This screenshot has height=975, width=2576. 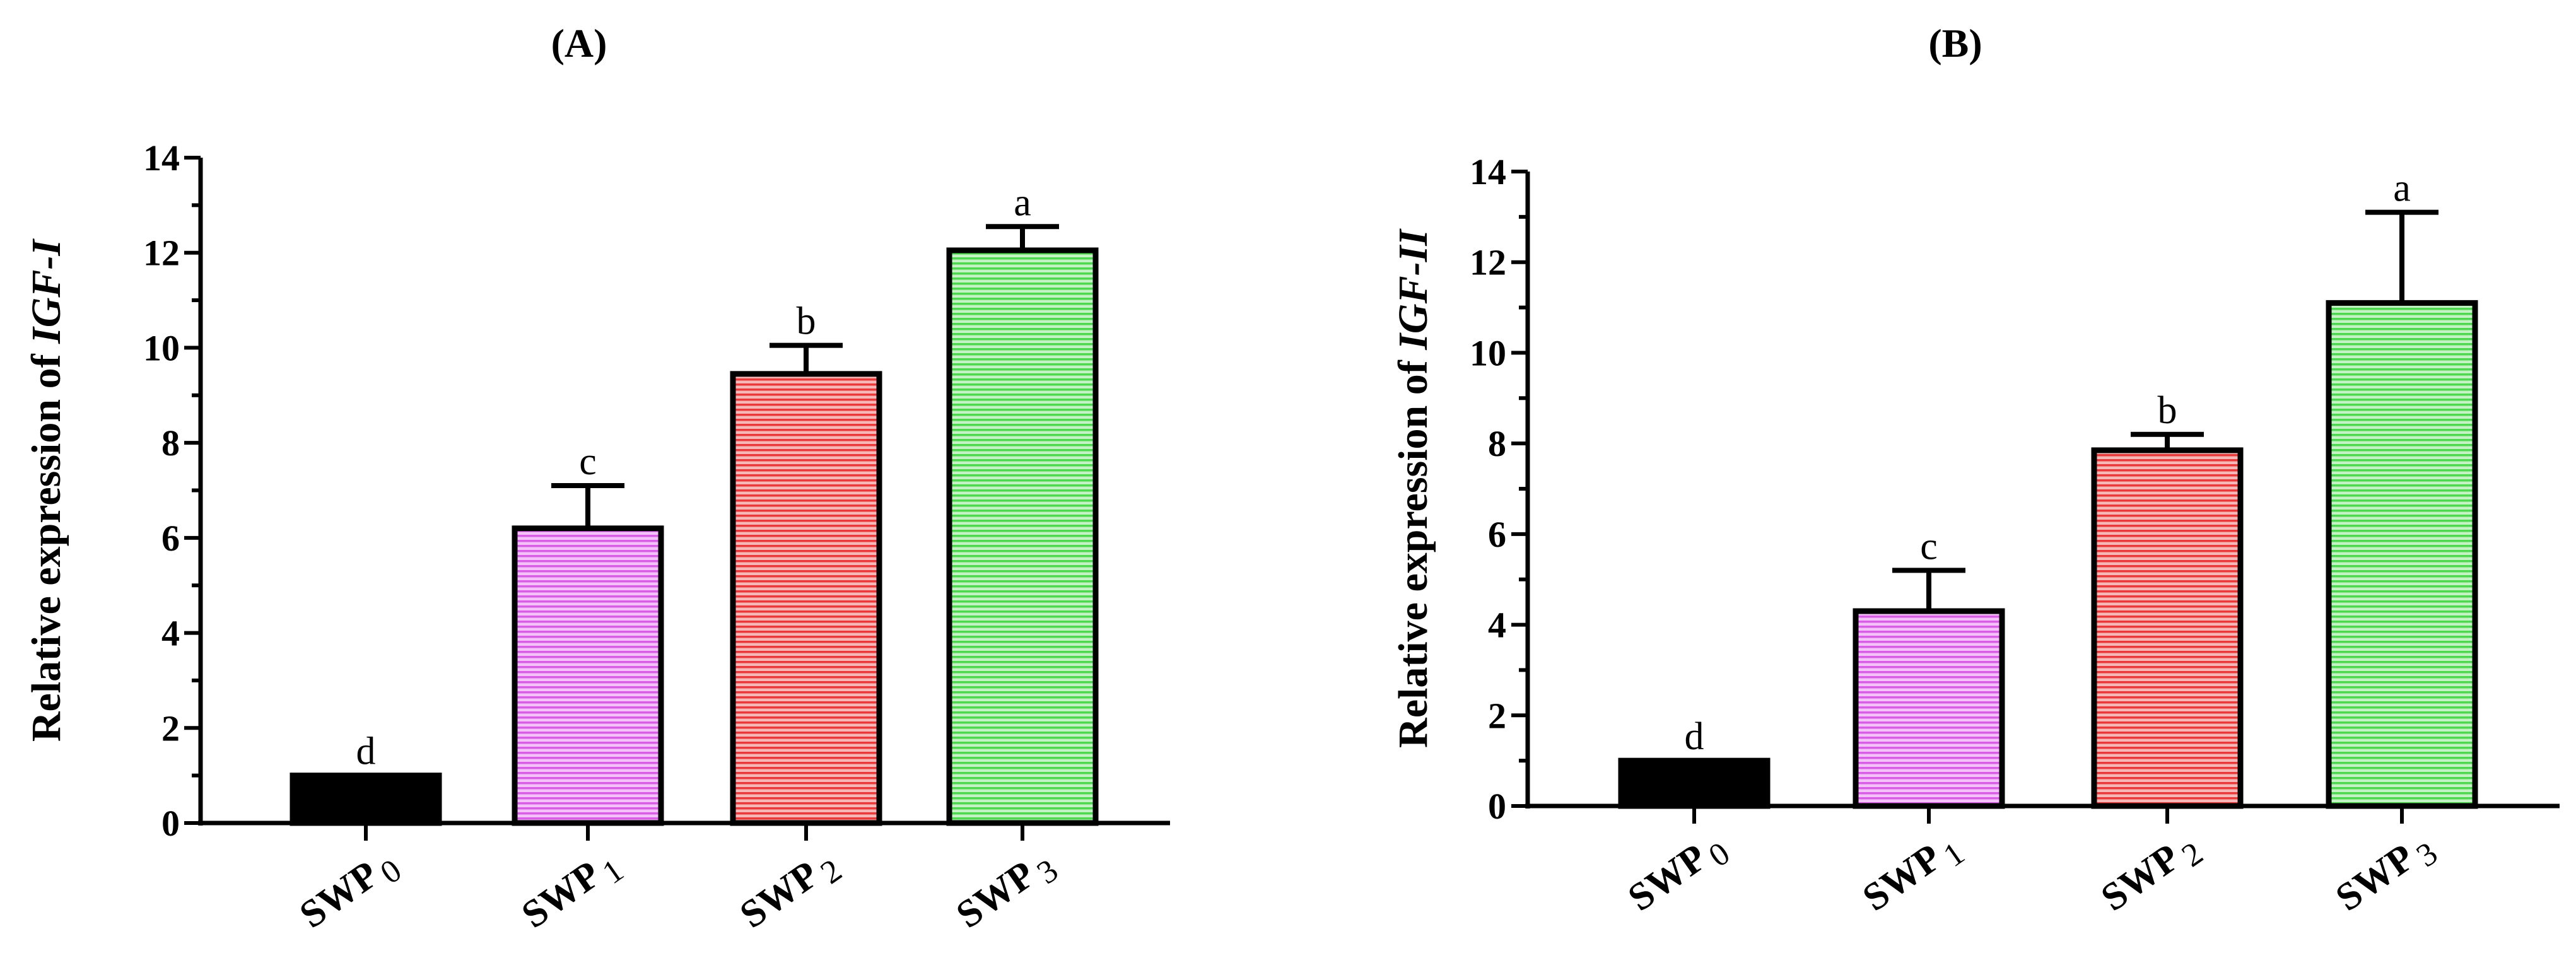 What do you see at coordinates (46, 291) in the screenshot?
I see `y-axis-label-gene: IGF-I` at bounding box center [46, 291].